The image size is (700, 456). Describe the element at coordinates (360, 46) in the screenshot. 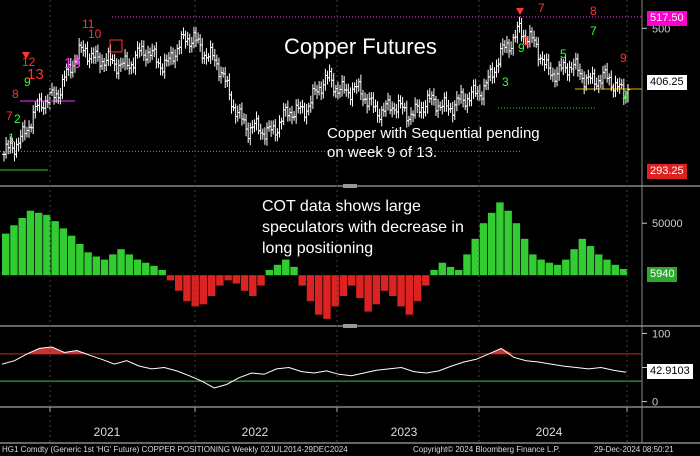

I see `chart-title: Copper Futures` at that location.